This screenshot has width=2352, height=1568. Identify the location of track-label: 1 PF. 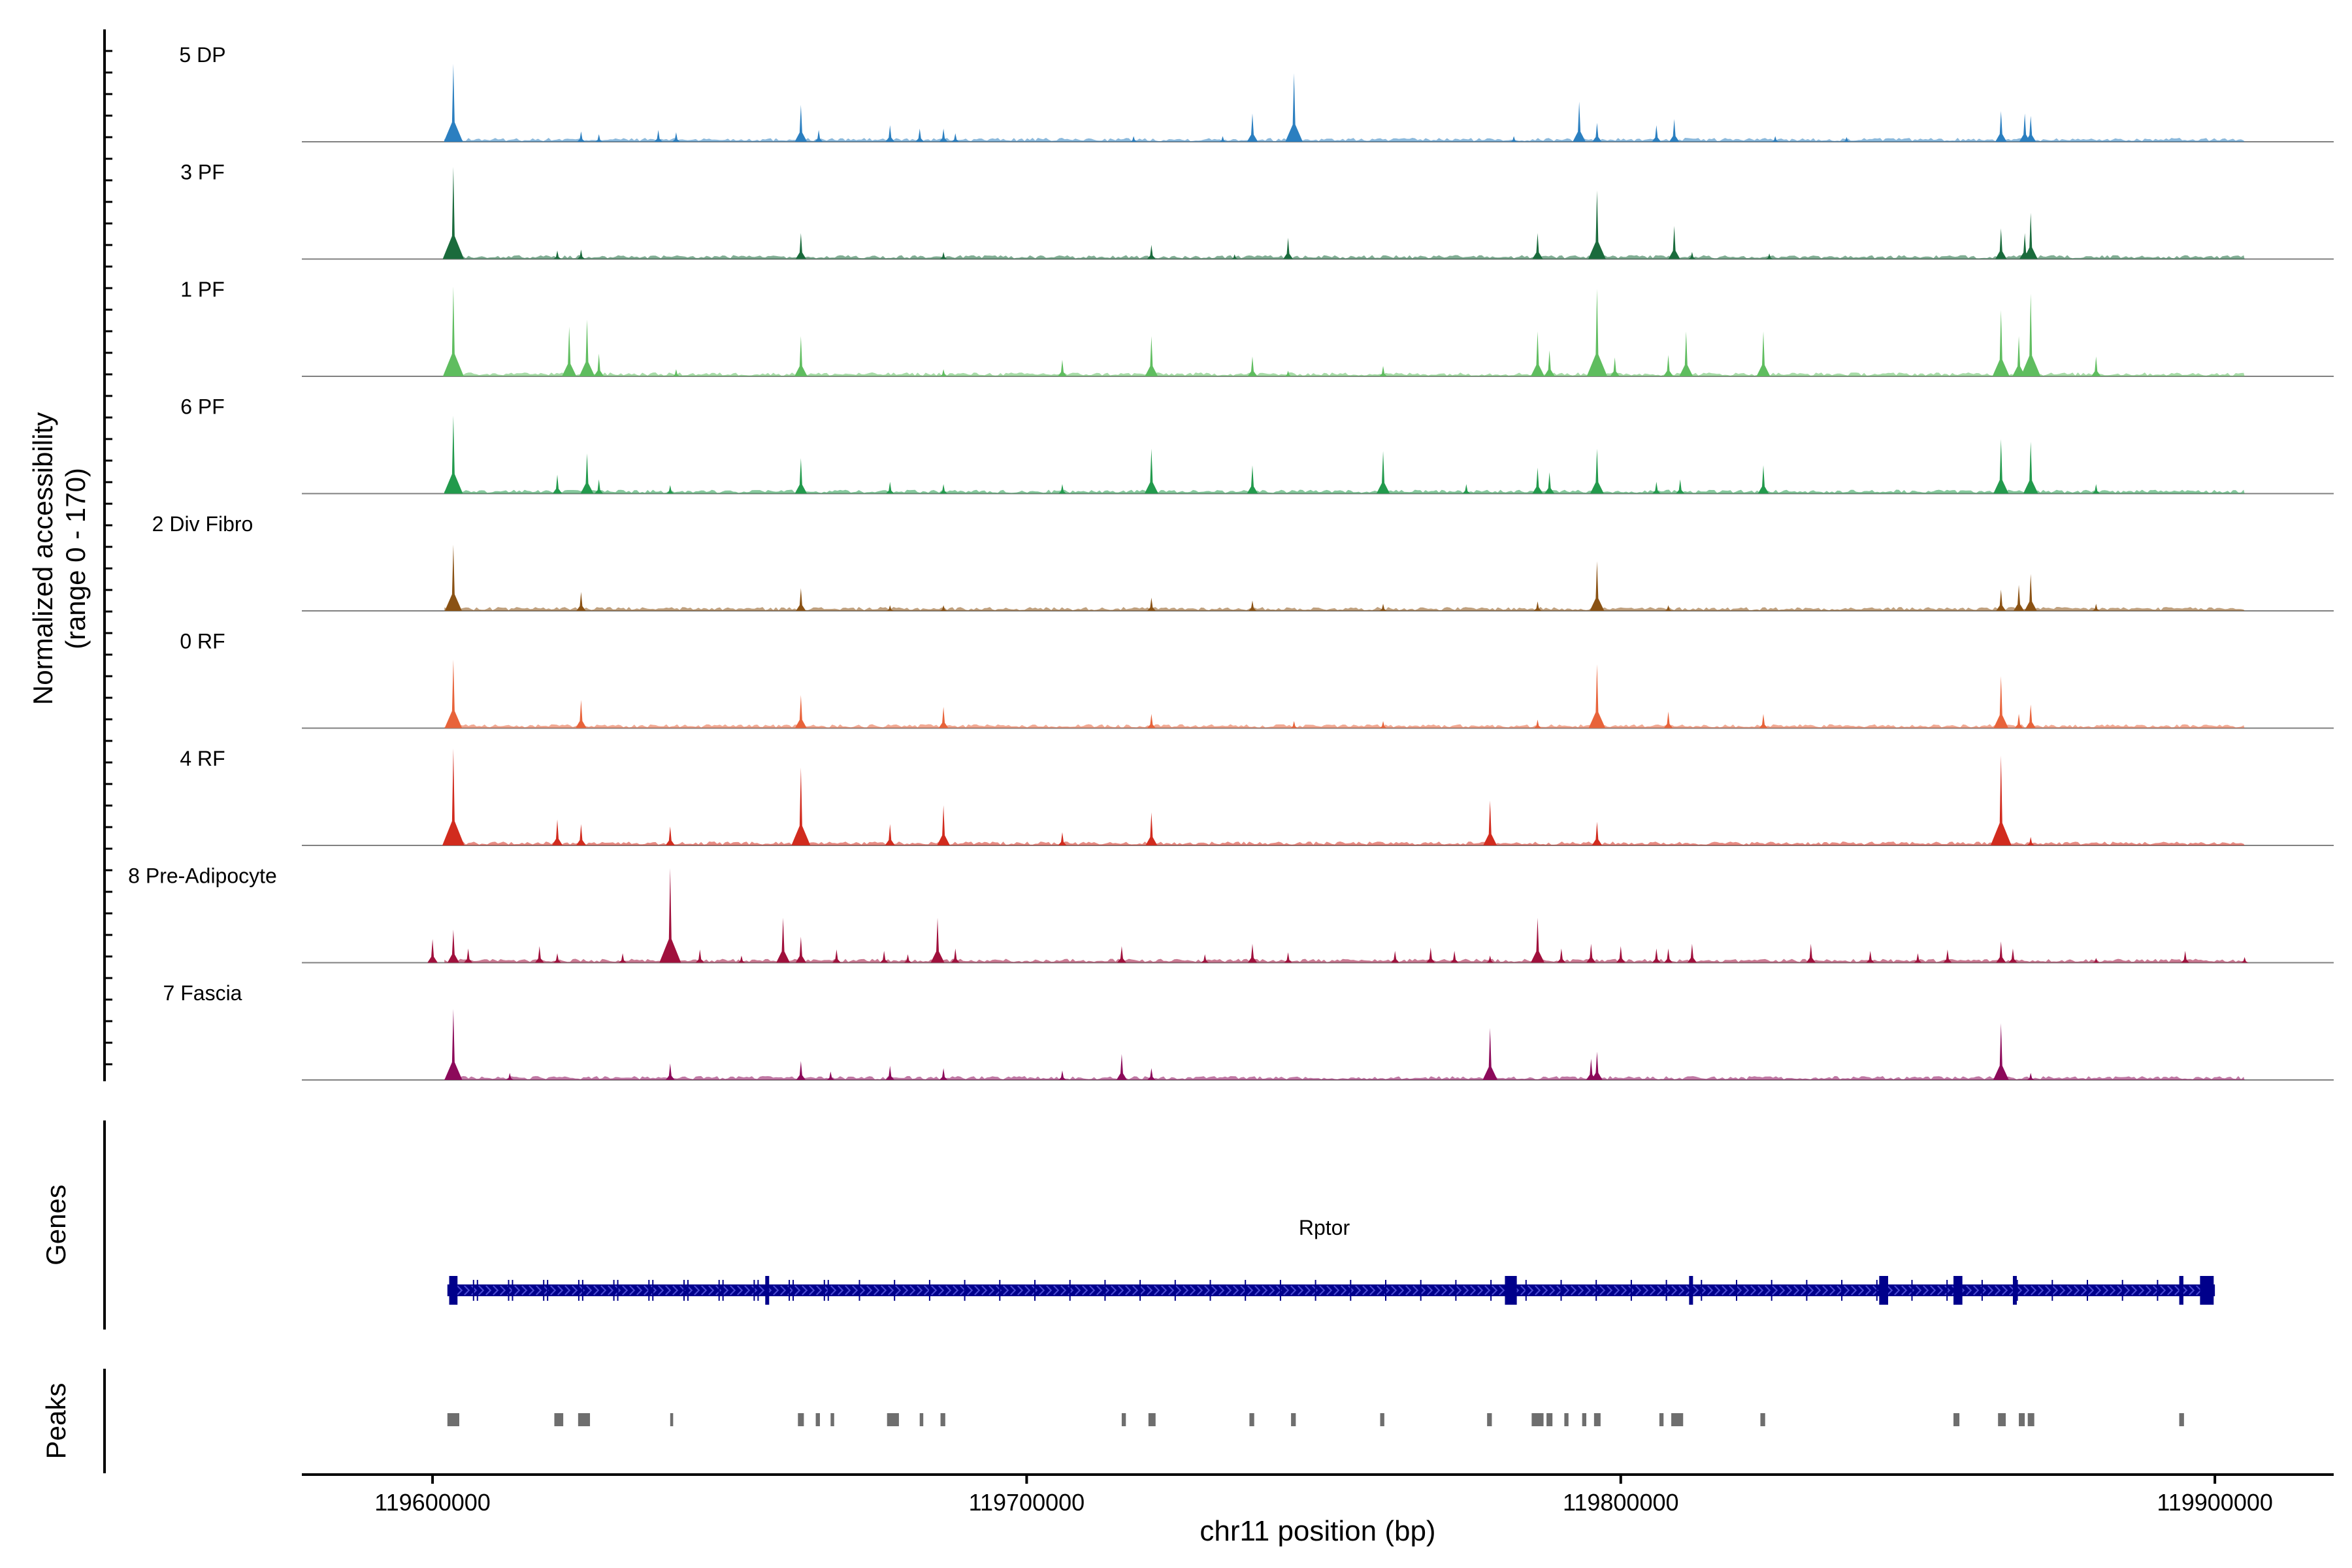
(202, 289).